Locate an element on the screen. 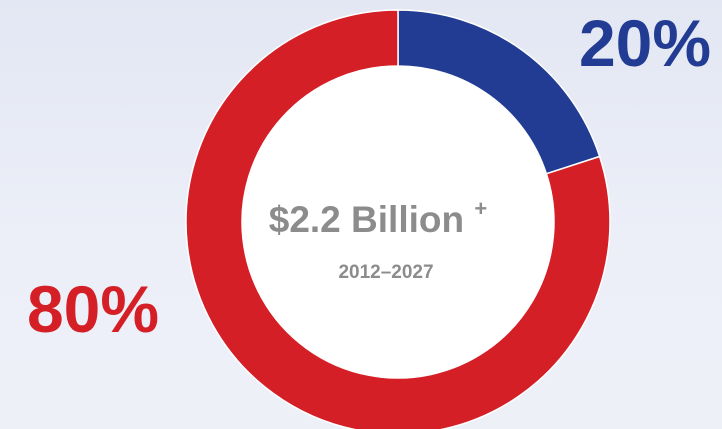 The width and height of the screenshot is (722, 429). slice-percent-label-1: 80% is located at coordinates (93, 309).